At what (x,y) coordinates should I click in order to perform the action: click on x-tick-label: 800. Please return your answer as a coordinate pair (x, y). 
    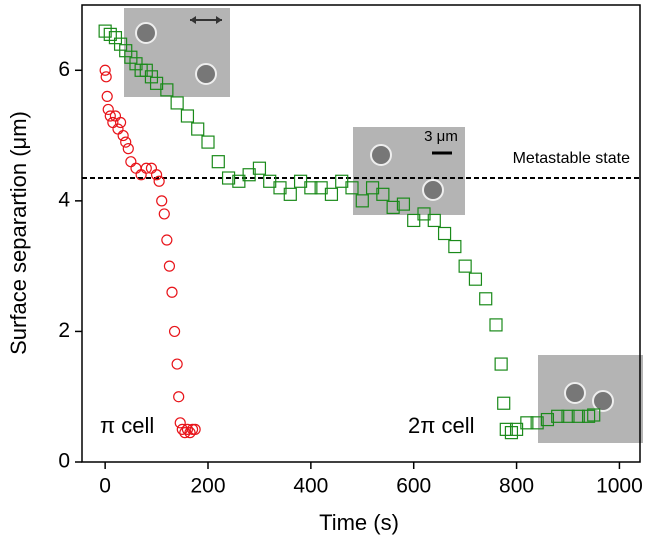
    Looking at the image, I should click on (516, 486).